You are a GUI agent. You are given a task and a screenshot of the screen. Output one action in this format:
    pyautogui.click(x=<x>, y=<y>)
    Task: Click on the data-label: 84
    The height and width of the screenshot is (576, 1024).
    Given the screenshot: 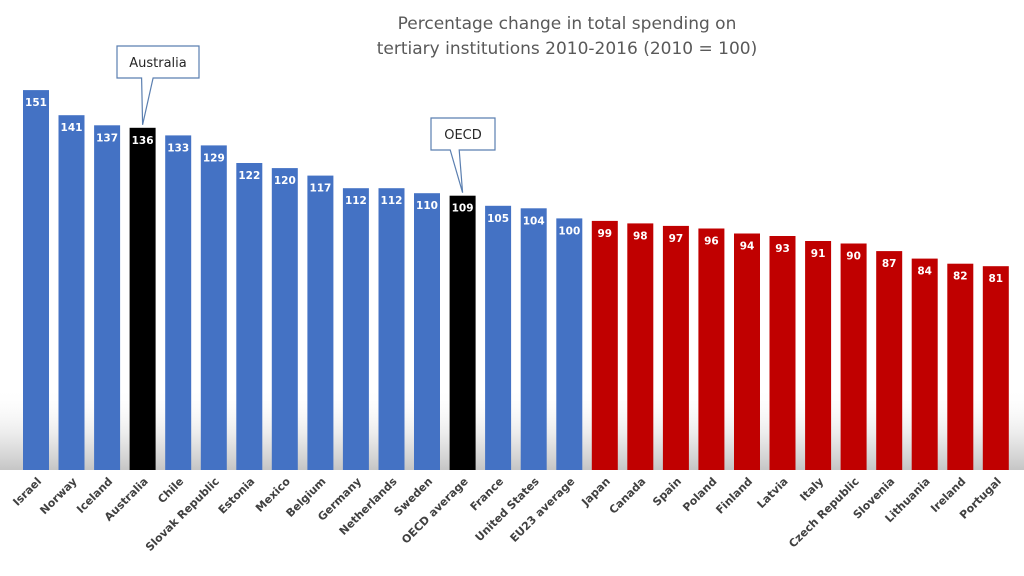 What is the action you would take?
    pyautogui.click(x=924, y=272)
    